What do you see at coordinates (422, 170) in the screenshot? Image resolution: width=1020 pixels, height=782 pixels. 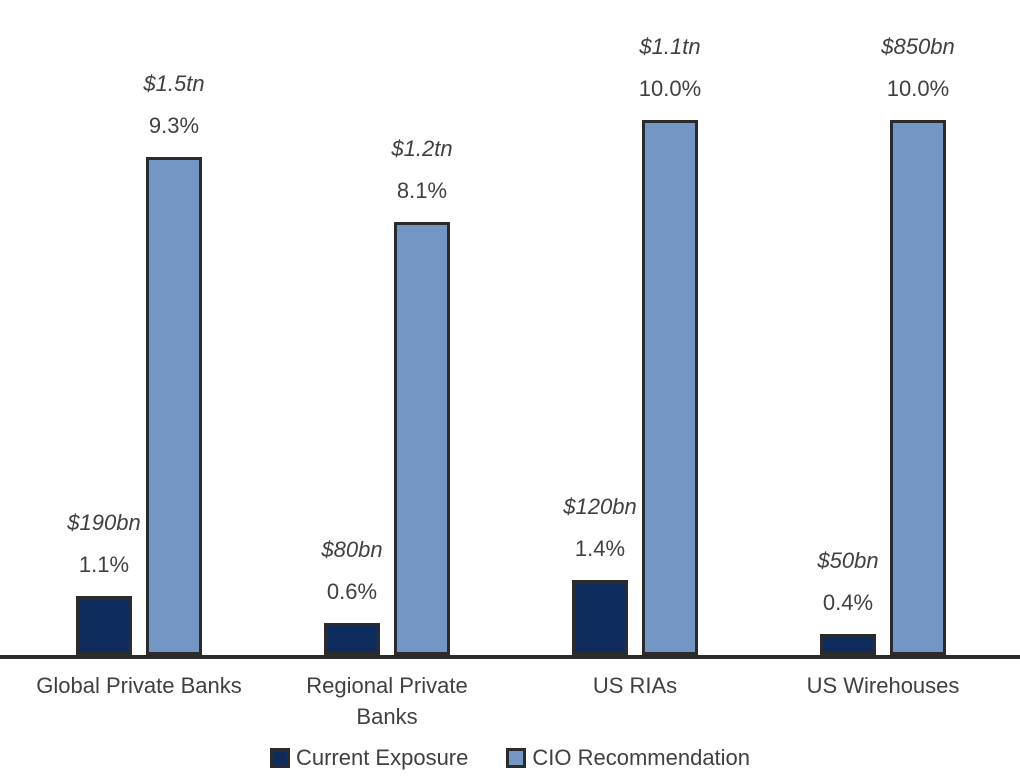 I see `bar-value-label-cio-recommendation: $1.2tn 8.1%` at bounding box center [422, 170].